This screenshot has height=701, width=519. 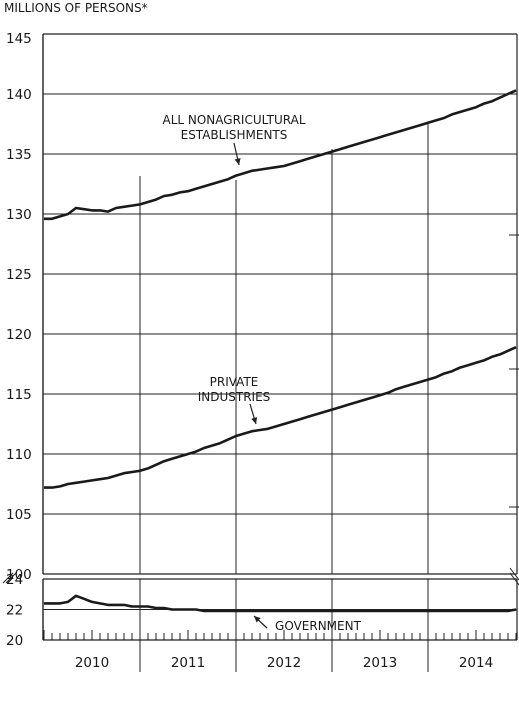 I want to click on y-tick-label: 135, so click(x=19, y=155).